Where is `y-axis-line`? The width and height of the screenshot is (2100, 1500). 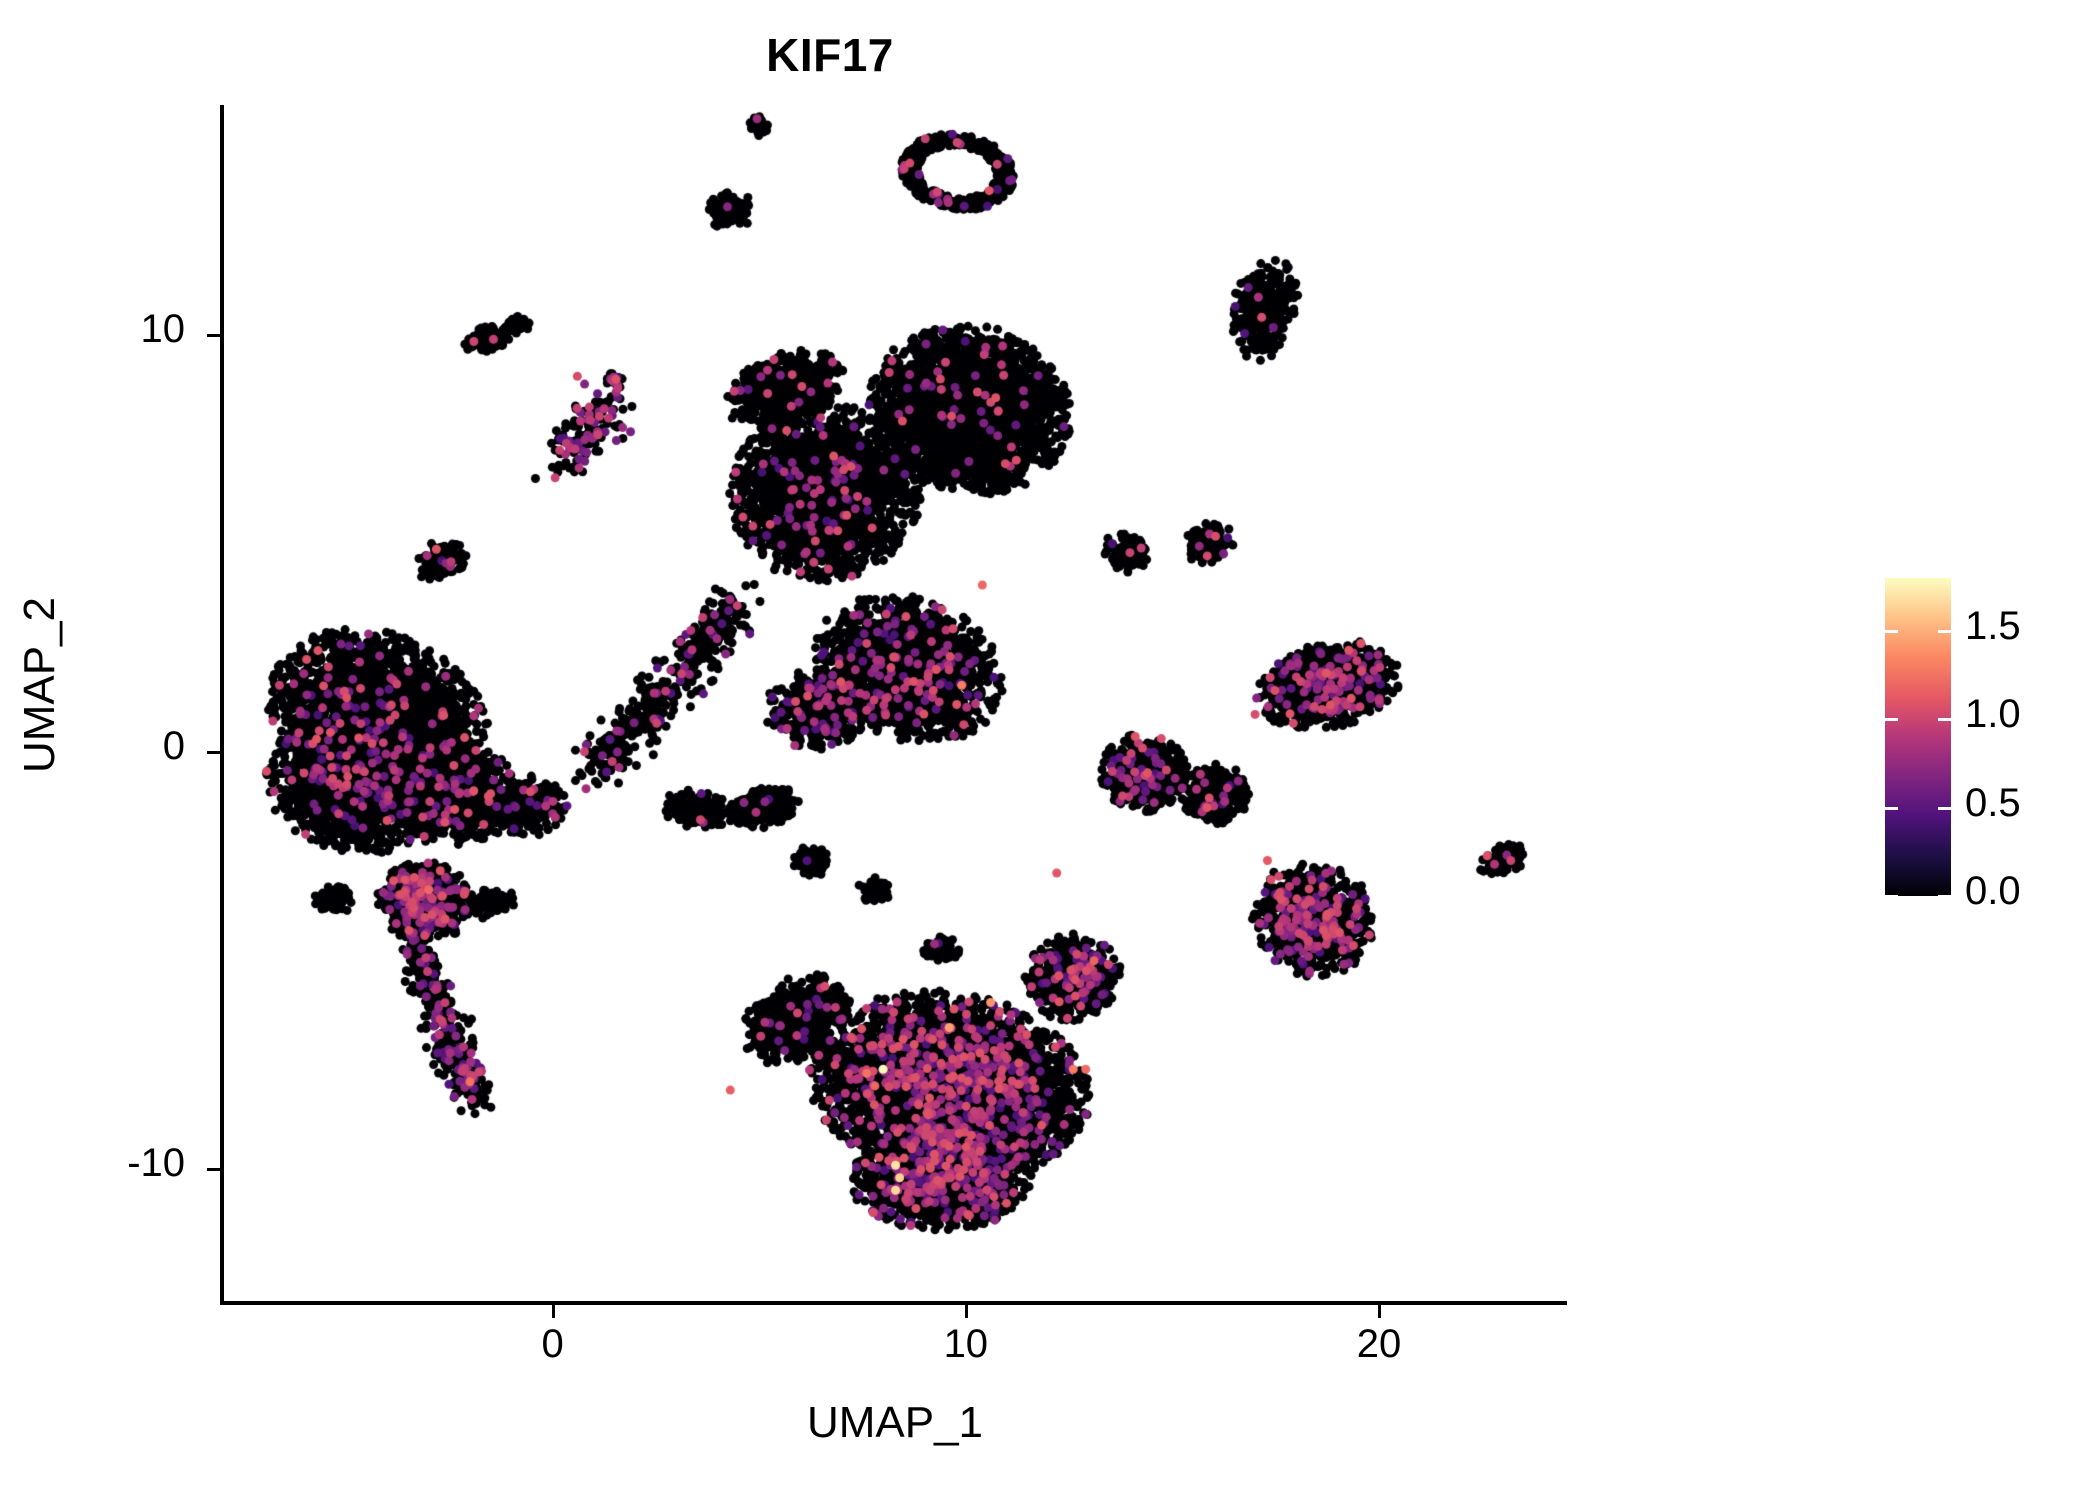 y-axis-line is located at coordinates (222, 705).